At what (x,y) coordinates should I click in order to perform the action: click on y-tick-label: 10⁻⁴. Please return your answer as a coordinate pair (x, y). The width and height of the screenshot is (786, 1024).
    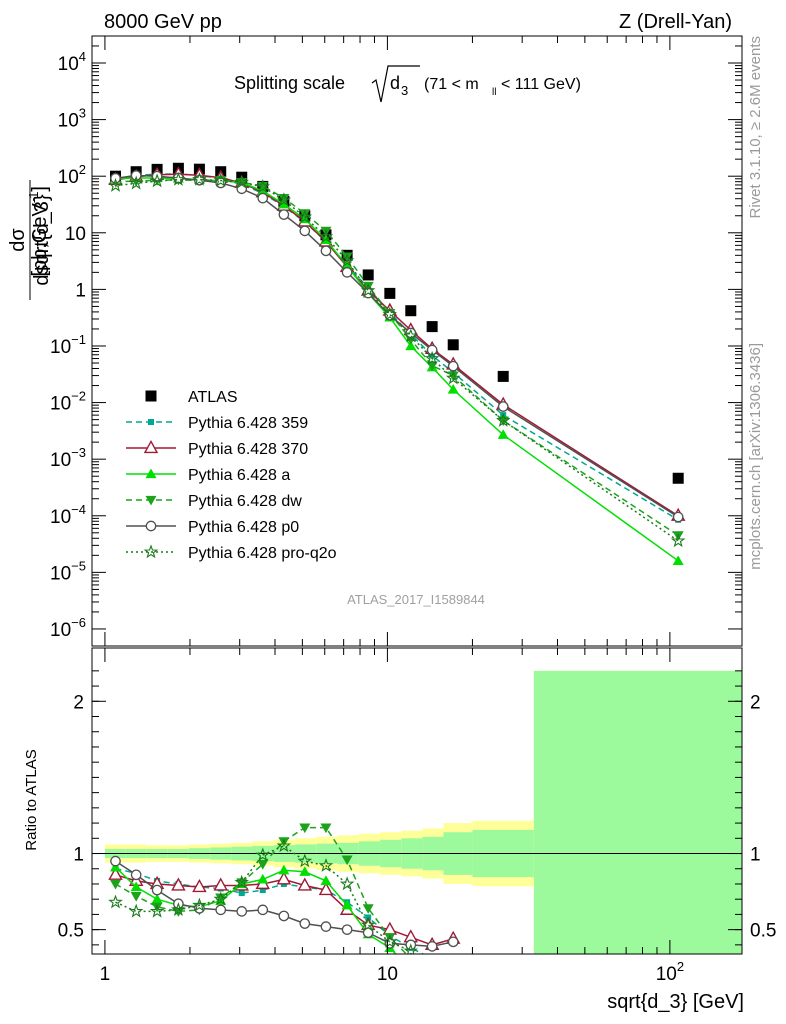
    Looking at the image, I should click on (68, 515).